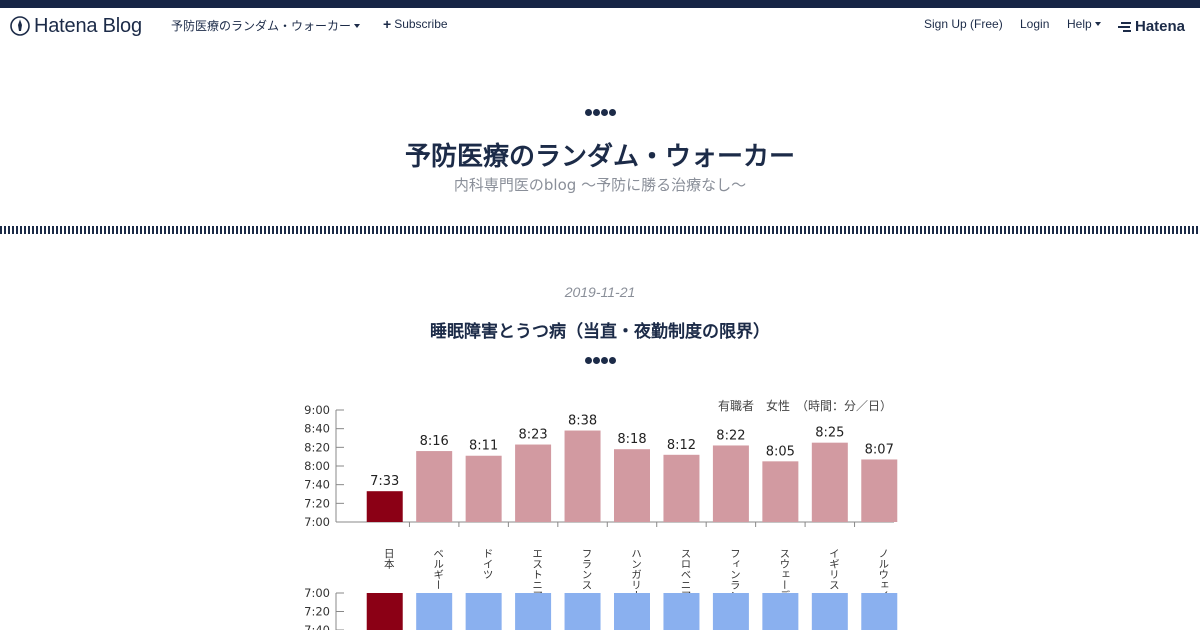 Image resolution: width=1200 pixels, height=630 pixels. Describe the element at coordinates (582, 421) in the screenshot. I see `bar-value-label: 8:38` at that location.